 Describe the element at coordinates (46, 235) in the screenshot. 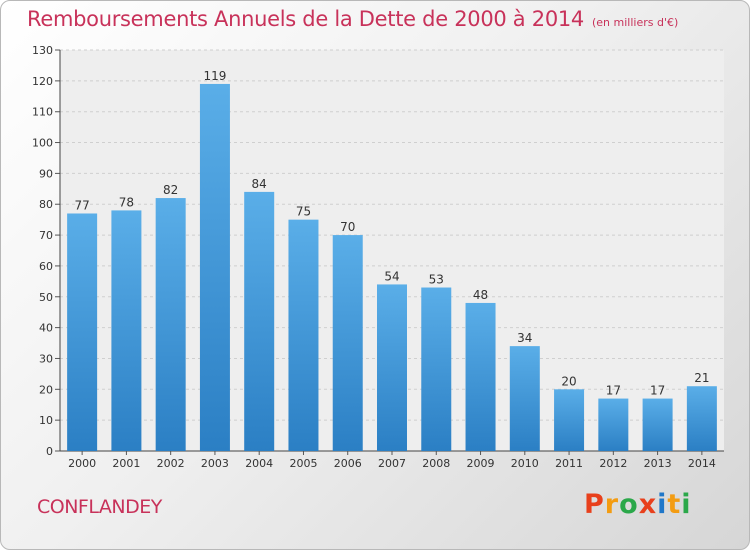

I see `y-tick-label: 70` at that location.